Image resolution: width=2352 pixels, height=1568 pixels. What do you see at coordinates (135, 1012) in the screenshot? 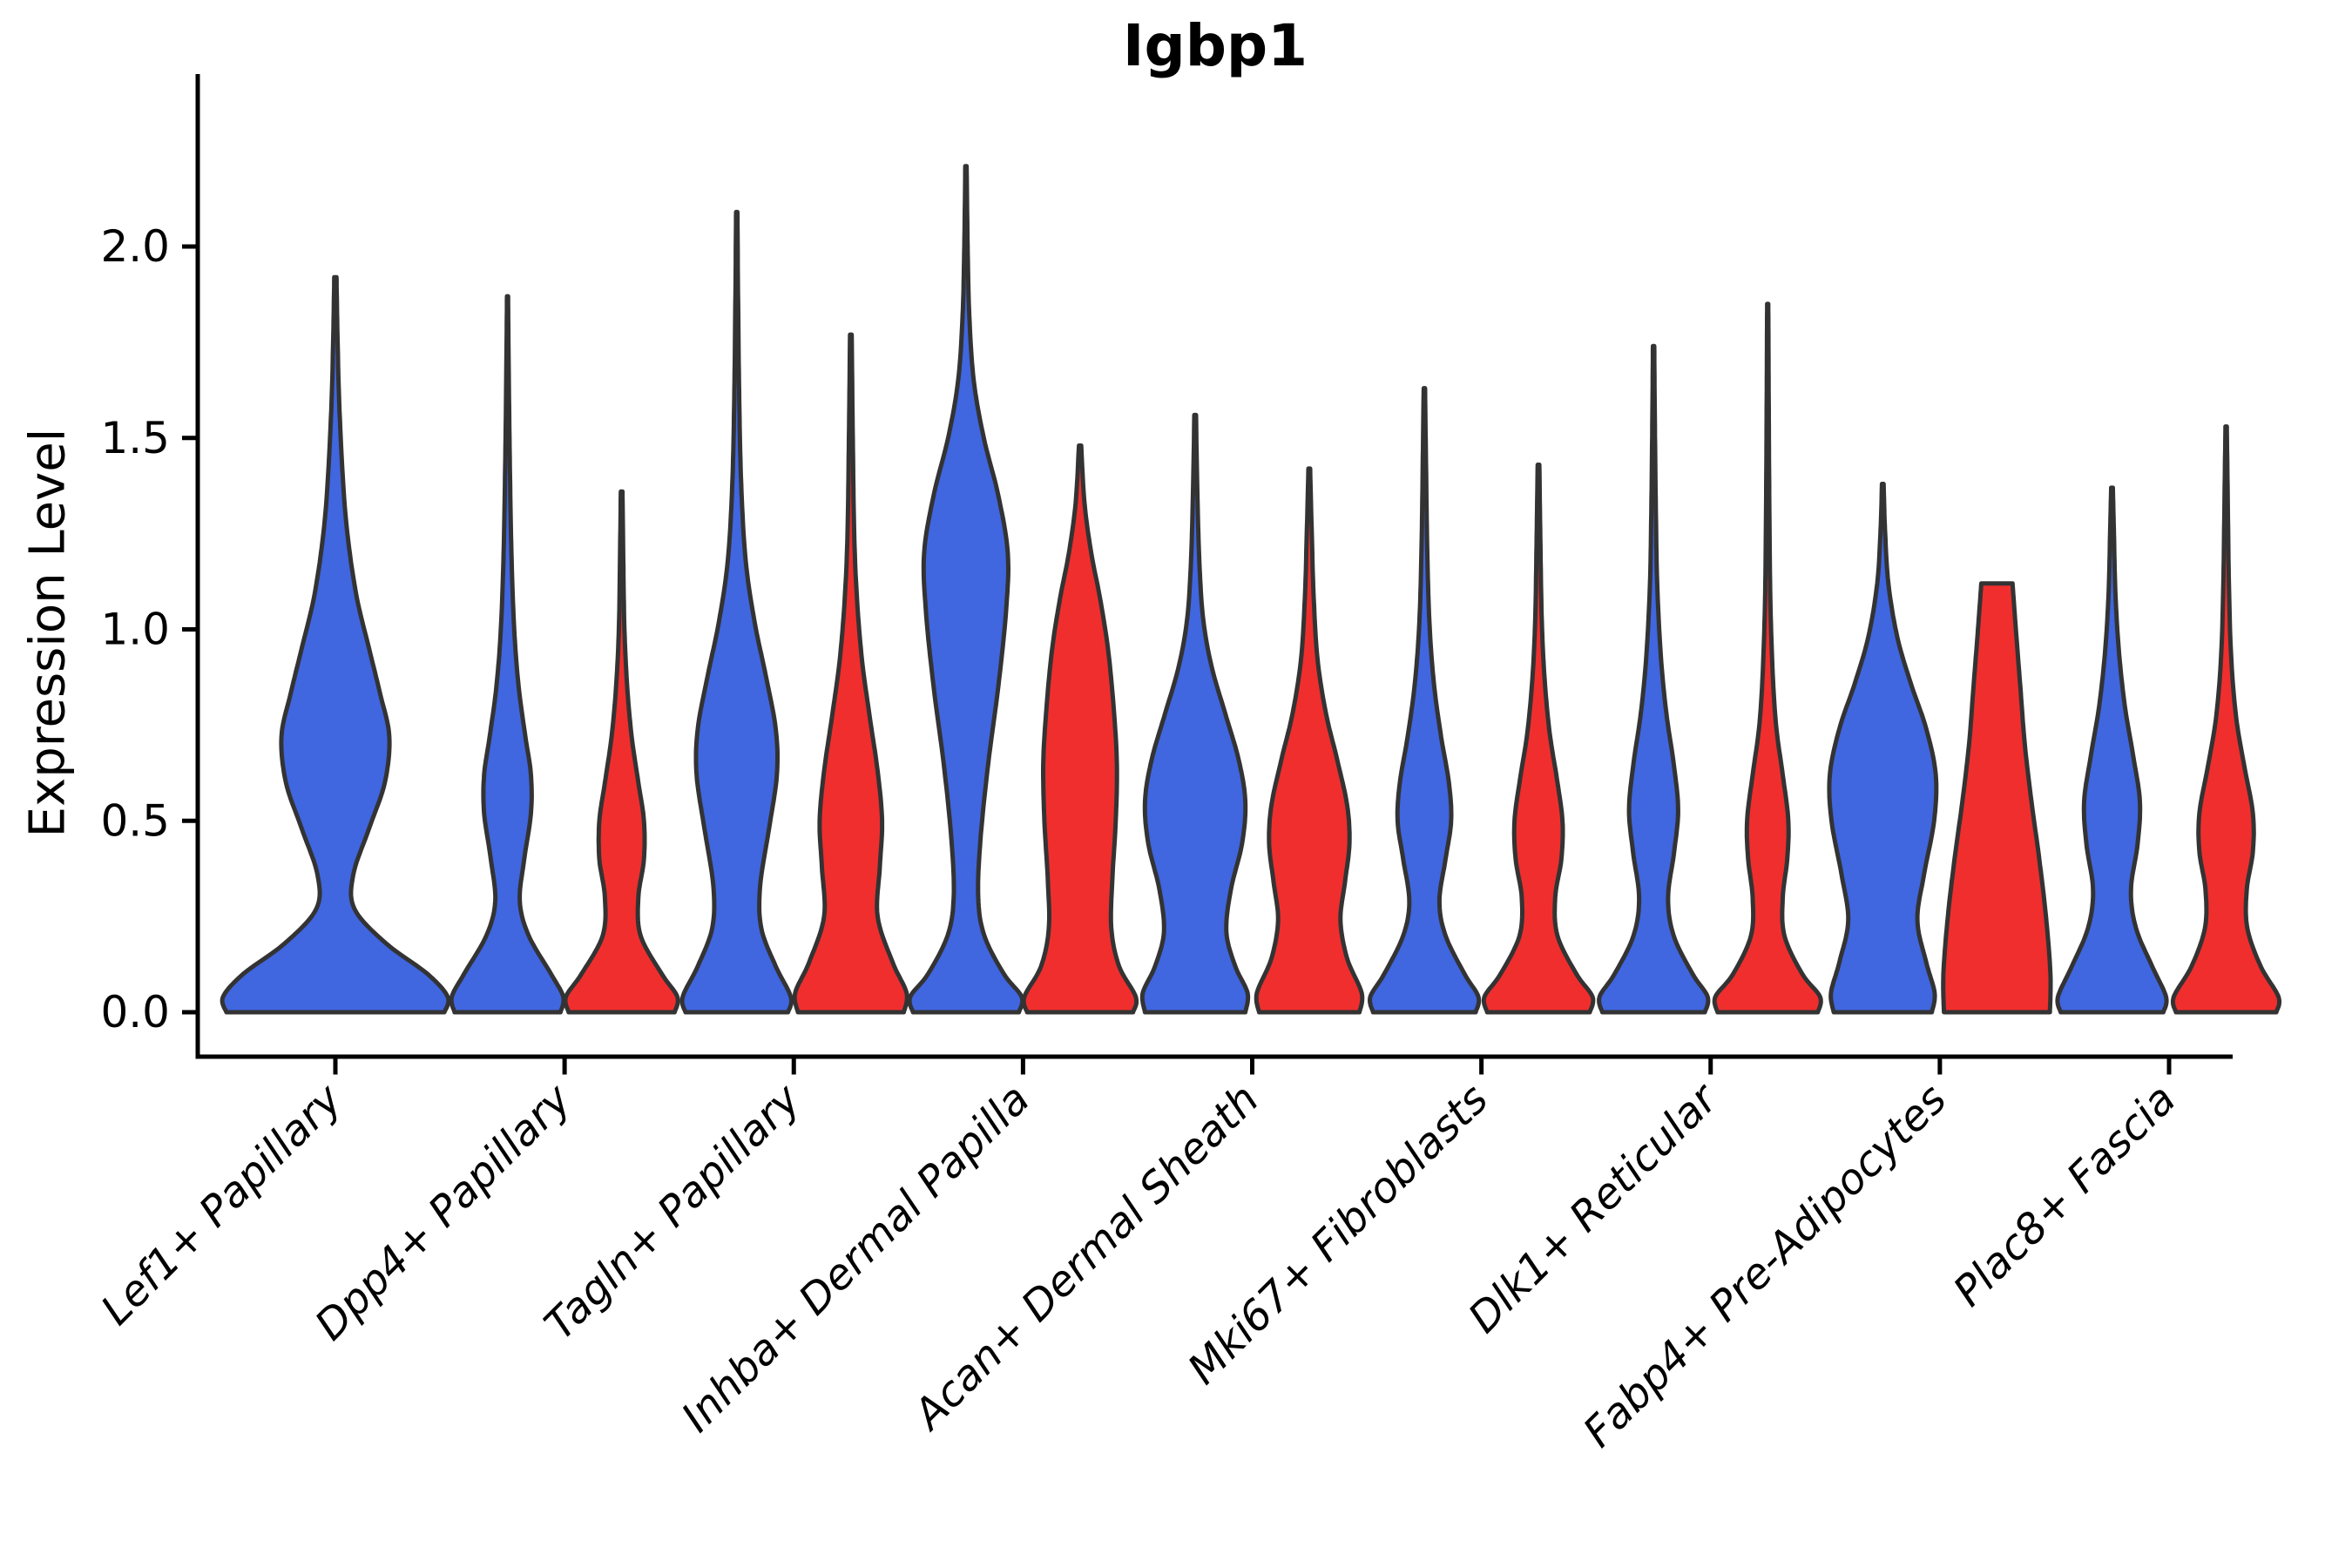
I see `y-tick-label: 0.0` at bounding box center [135, 1012].